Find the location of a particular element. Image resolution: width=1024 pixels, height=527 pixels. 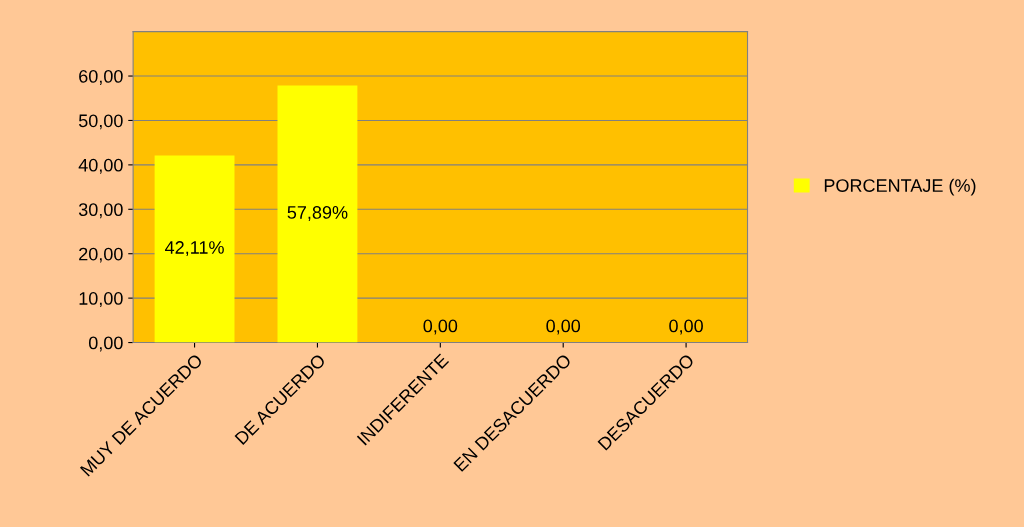

legend-label: PORCENTAJE (%) is located at coordinates (900, 187).